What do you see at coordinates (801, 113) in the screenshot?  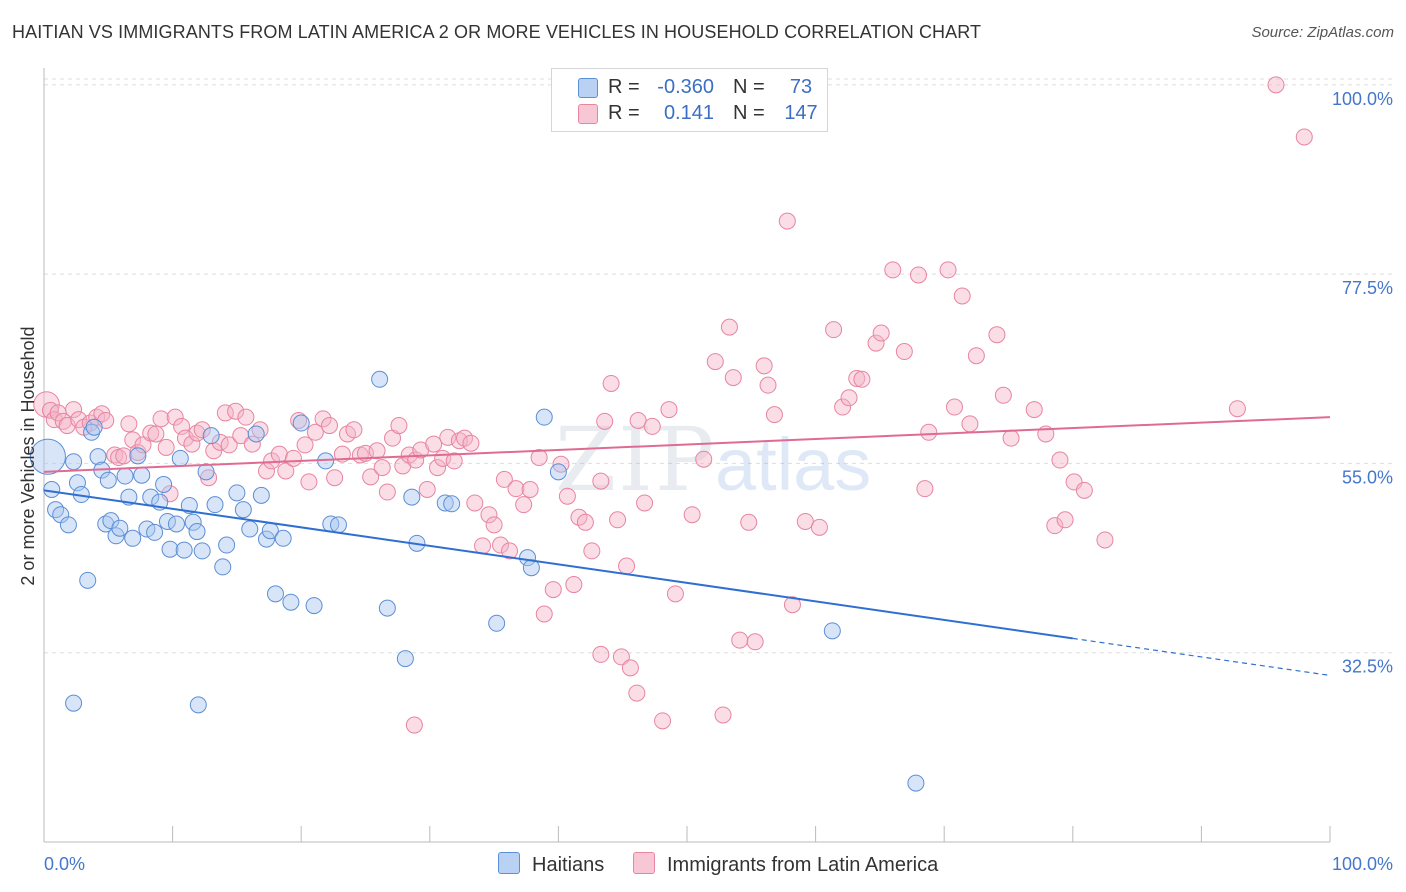 I see `legend-n-value: 147` at bounding box center [801, 113].